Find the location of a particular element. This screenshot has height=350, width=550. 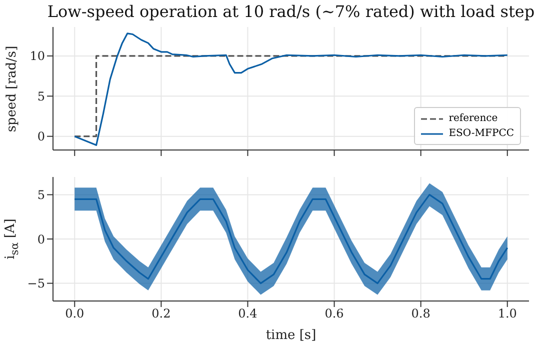

x-tick-label: 0.4 is located at coordinates (248, 313).